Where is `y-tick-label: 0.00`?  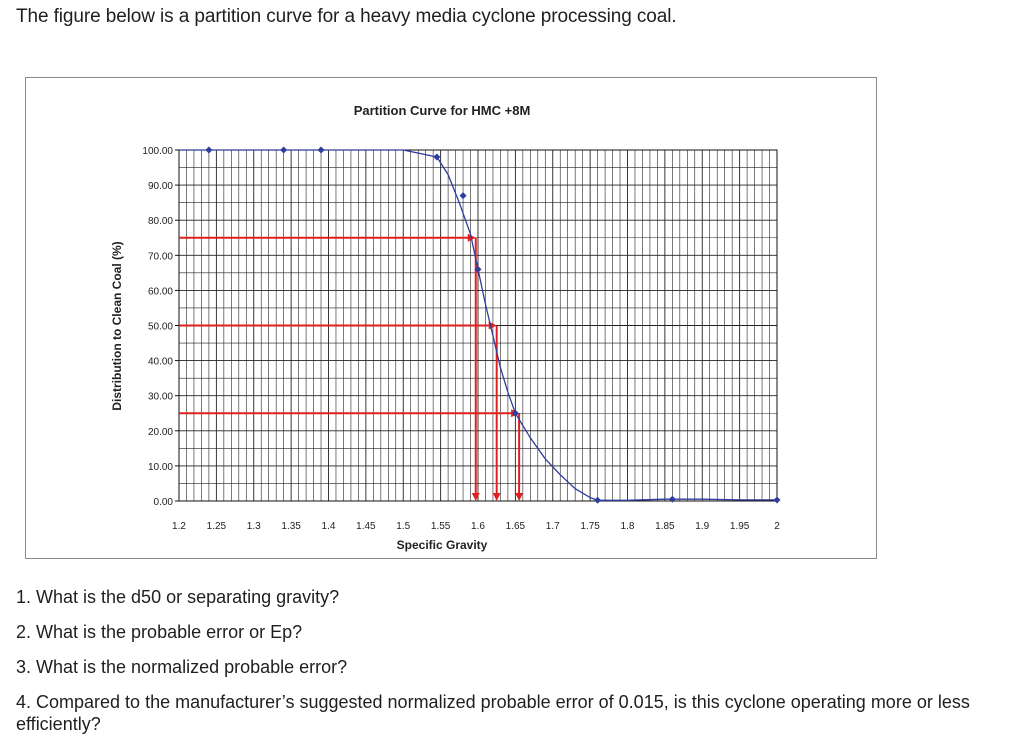
y-tick-label: 0.00 is located at coordinates (164, 502).